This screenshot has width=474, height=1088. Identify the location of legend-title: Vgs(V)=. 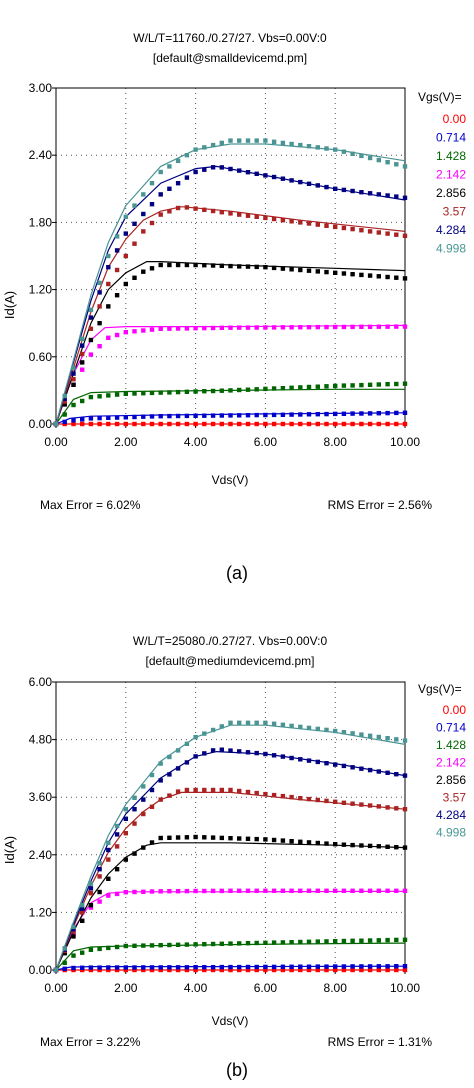
(440, 689).